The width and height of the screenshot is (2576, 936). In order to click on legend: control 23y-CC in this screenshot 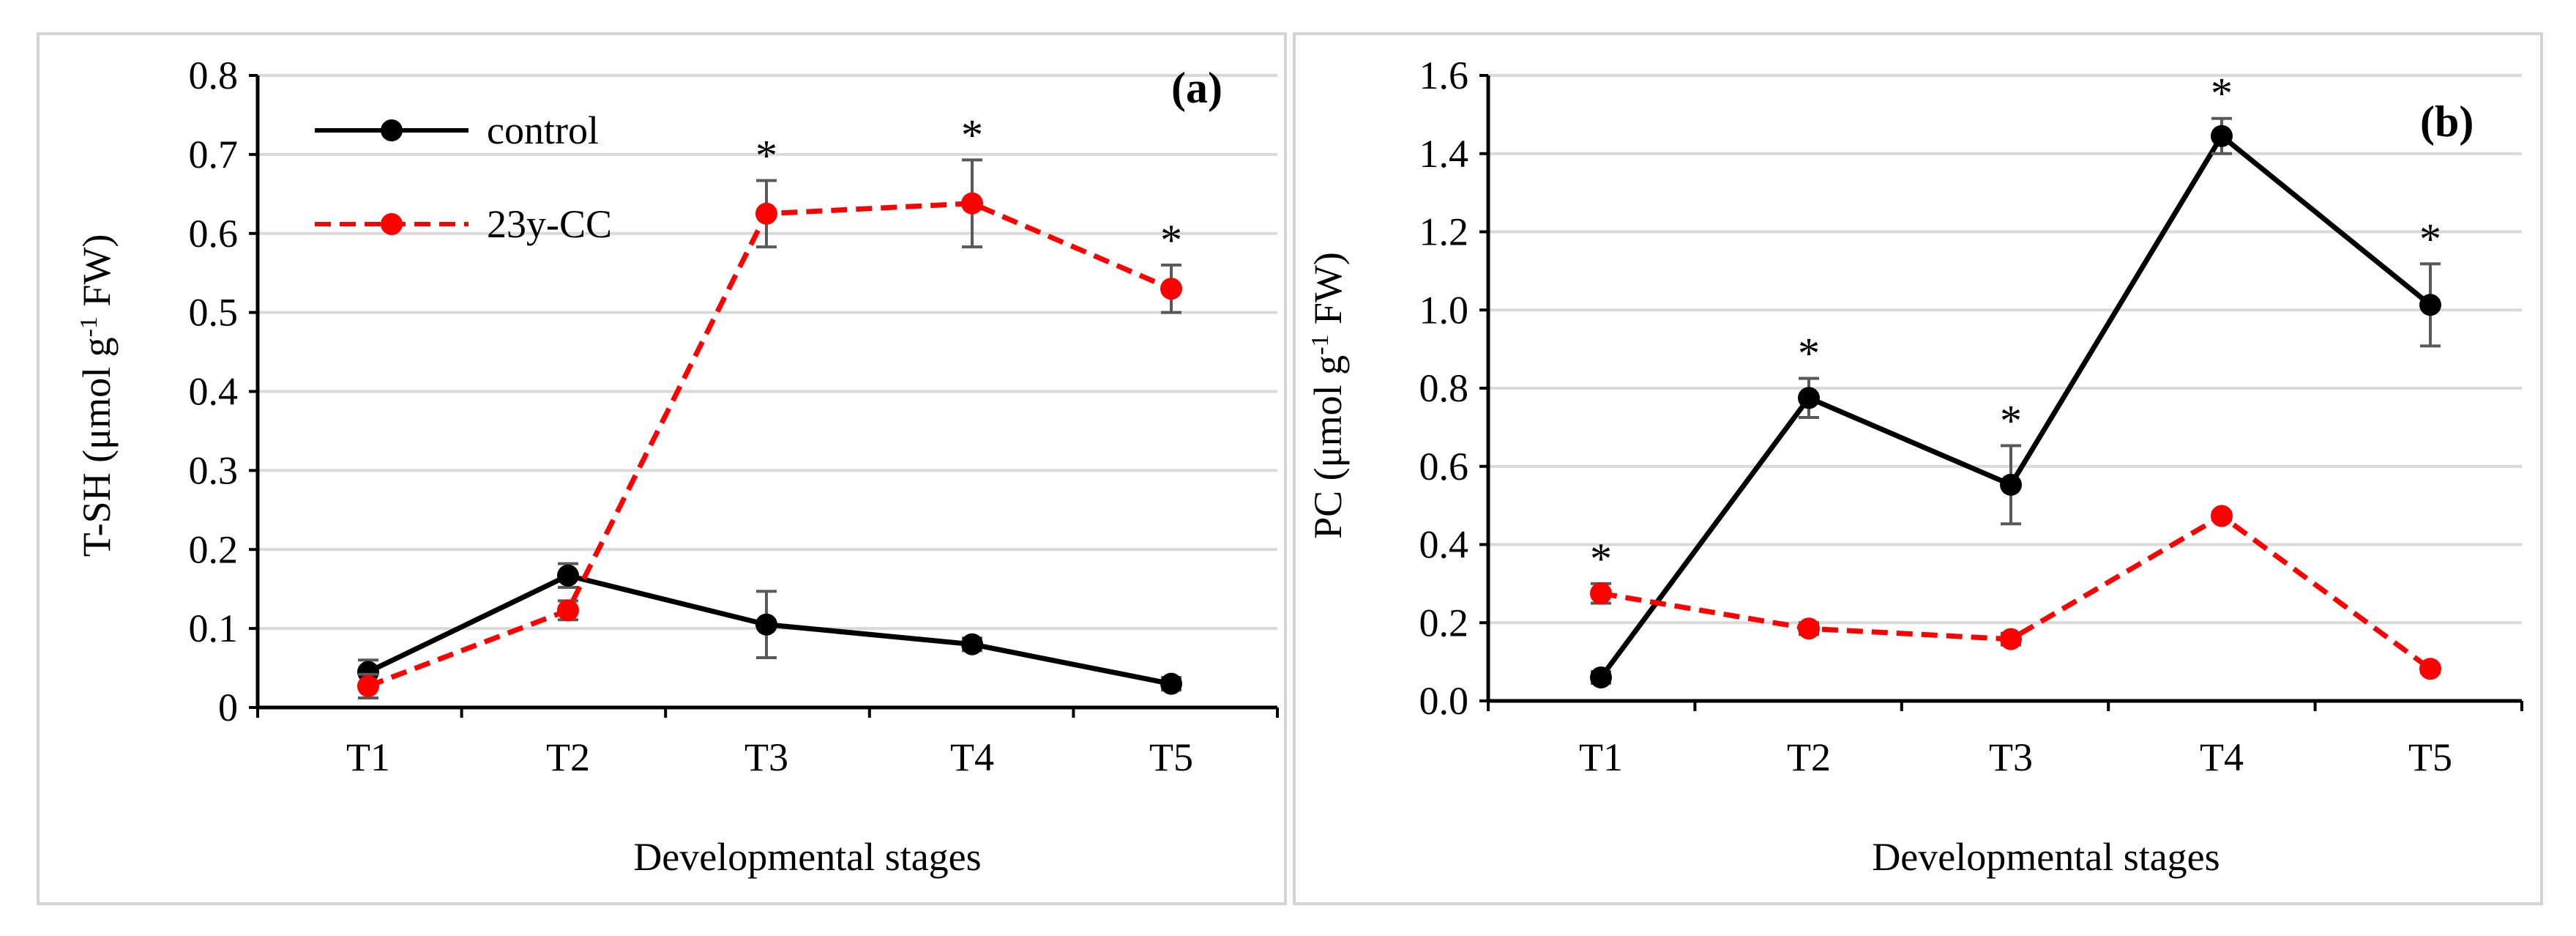, I will do `click(463, 177)`.